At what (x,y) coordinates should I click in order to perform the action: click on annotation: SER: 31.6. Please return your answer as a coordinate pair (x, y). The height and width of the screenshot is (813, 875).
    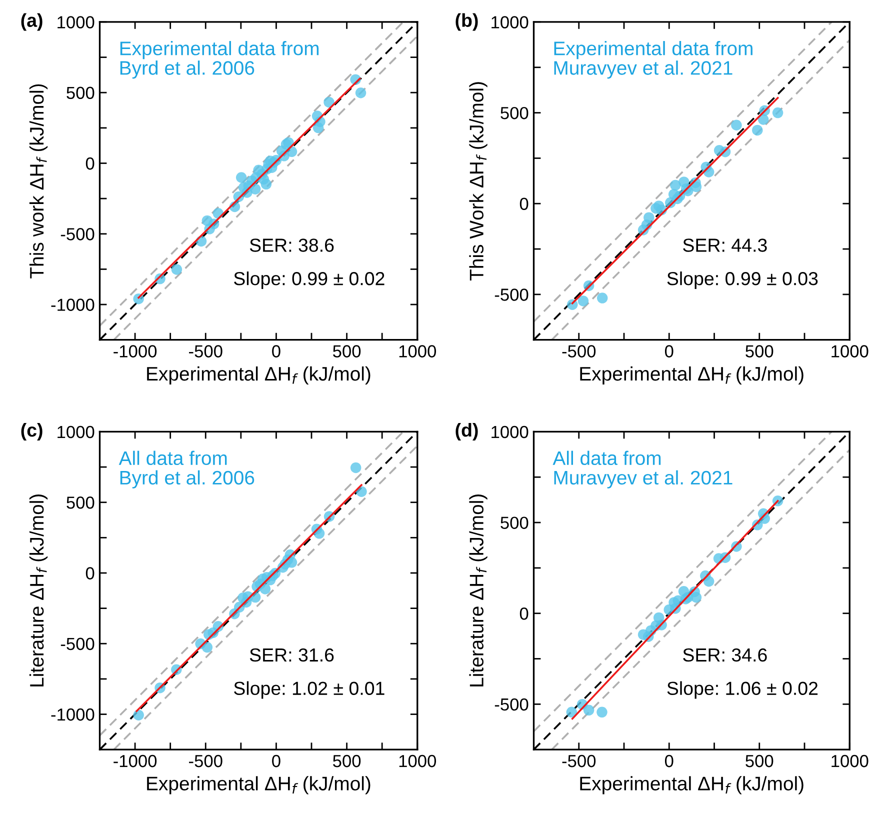
    Looking at the image, I should click on (292, 655).